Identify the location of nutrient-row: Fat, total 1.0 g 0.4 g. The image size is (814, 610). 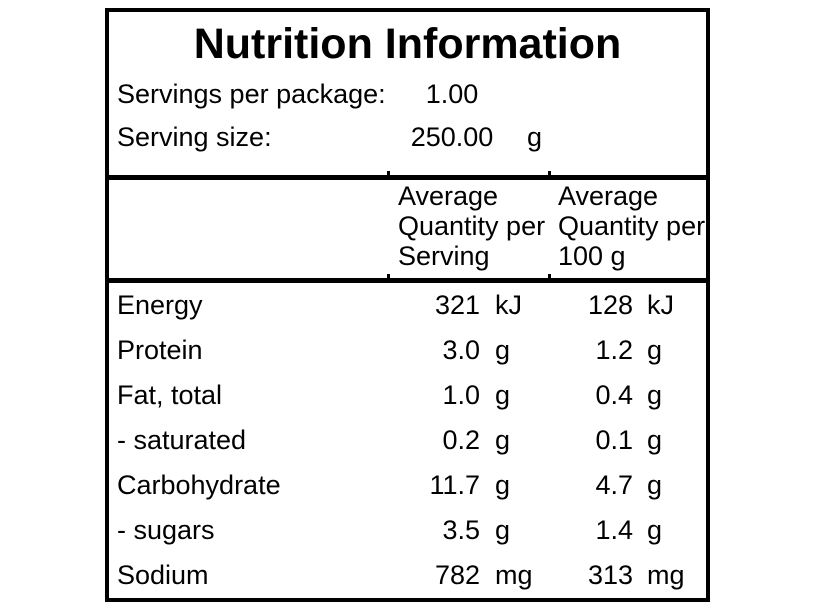
(407, 395).